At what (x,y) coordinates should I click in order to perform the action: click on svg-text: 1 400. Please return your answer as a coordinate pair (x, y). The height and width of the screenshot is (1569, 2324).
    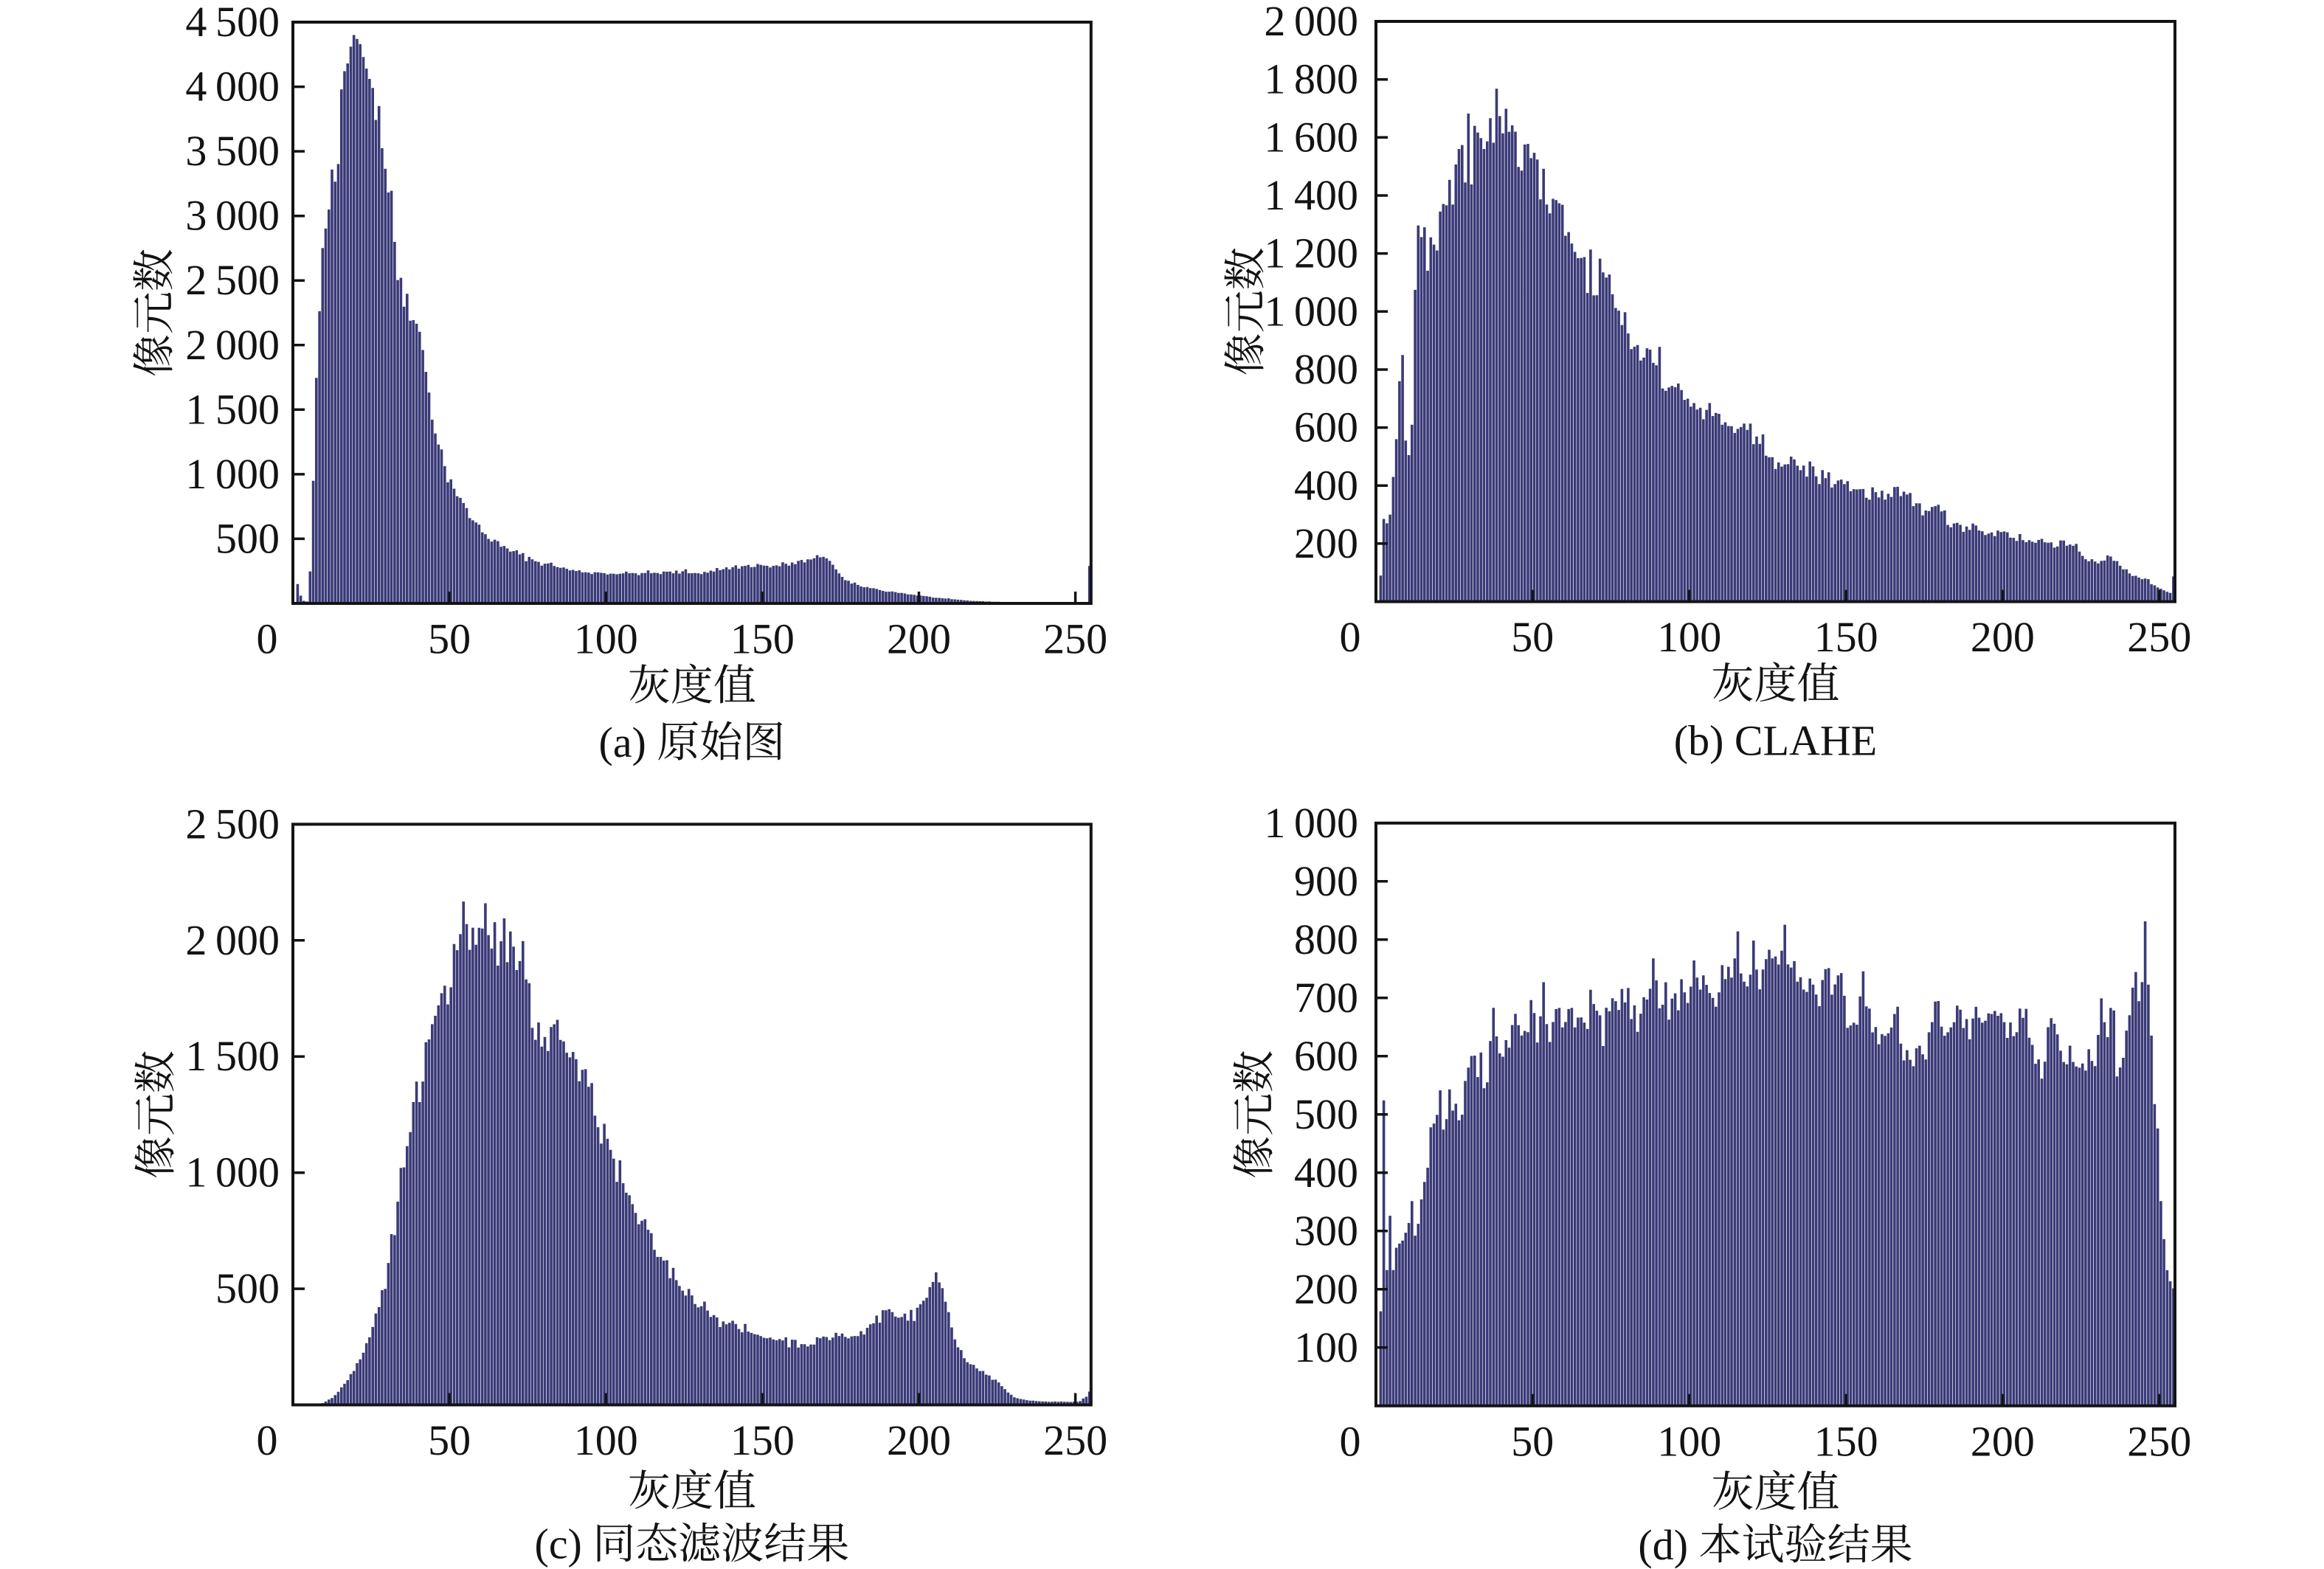
    Looking at the image, I should click on (1311, 195).